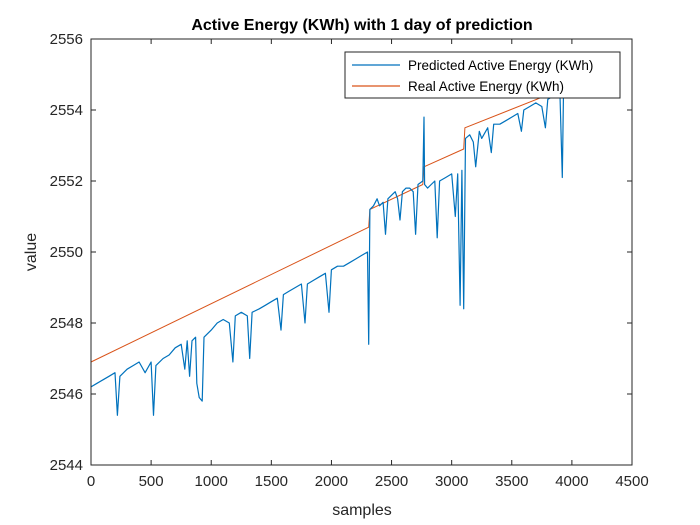 Image resolution: width=700 pixels, height=525 pixels. What do you see at coordinates (66, 252) in the screenshot?
I see `y-tick-label: 2550` at bounding box center [66, 252].